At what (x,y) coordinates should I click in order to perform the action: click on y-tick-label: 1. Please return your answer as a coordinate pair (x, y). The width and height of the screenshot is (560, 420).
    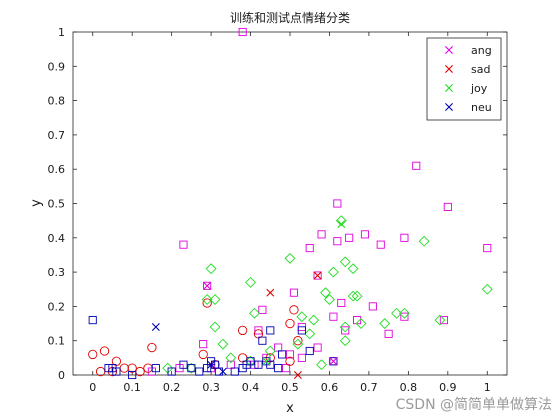
    Looking at the image, I should click on (61, 32).